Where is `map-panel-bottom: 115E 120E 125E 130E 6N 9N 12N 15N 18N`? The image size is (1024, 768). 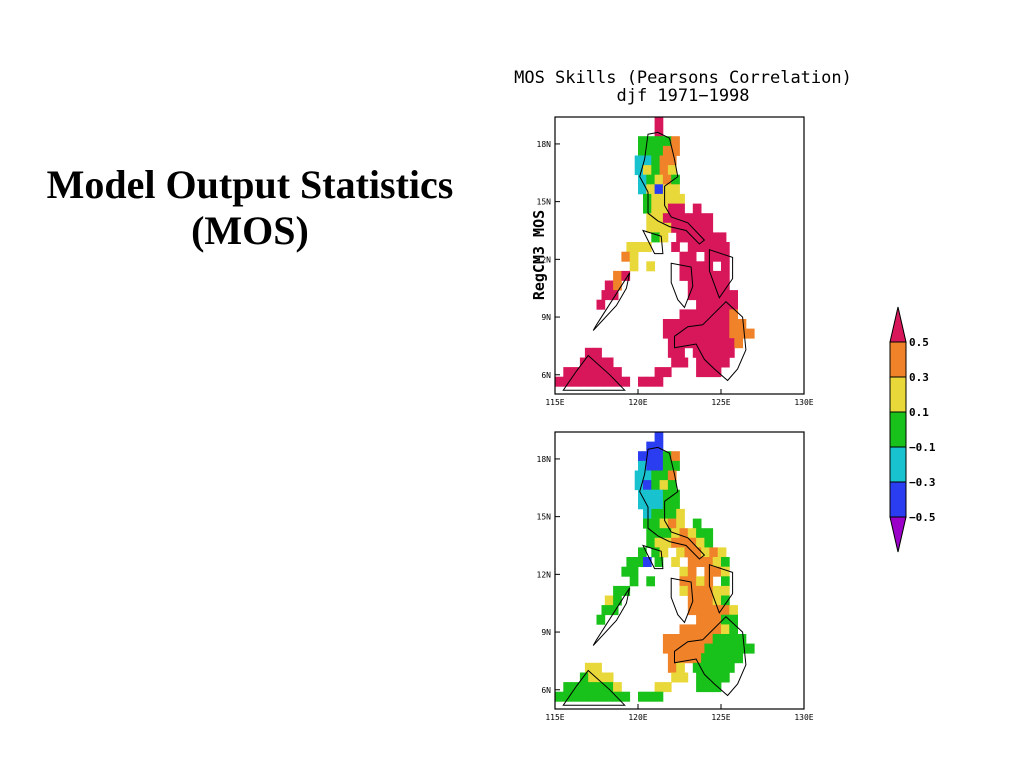 map-panel-bottom: 115E 120E 125E 130E 6N 9N 12N 15N 18N is located at coordinates (675, 576).